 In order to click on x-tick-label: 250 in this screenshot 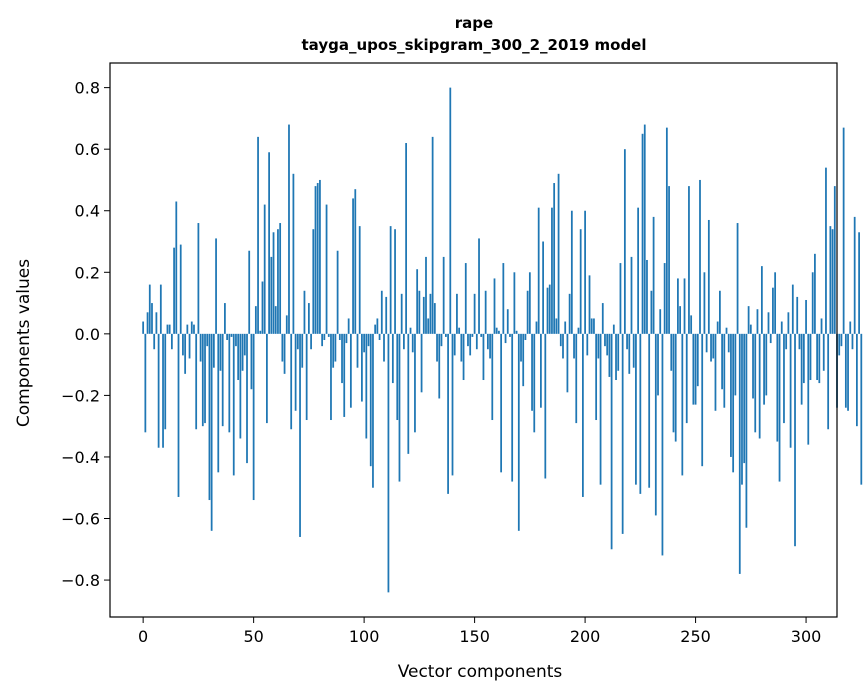, I will do `click(695, 636)`.